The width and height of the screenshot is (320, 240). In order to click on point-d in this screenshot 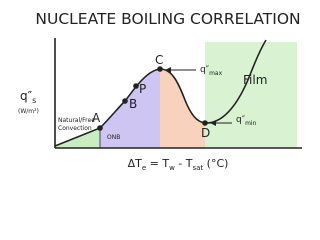, I will do `click(205, 123)`.